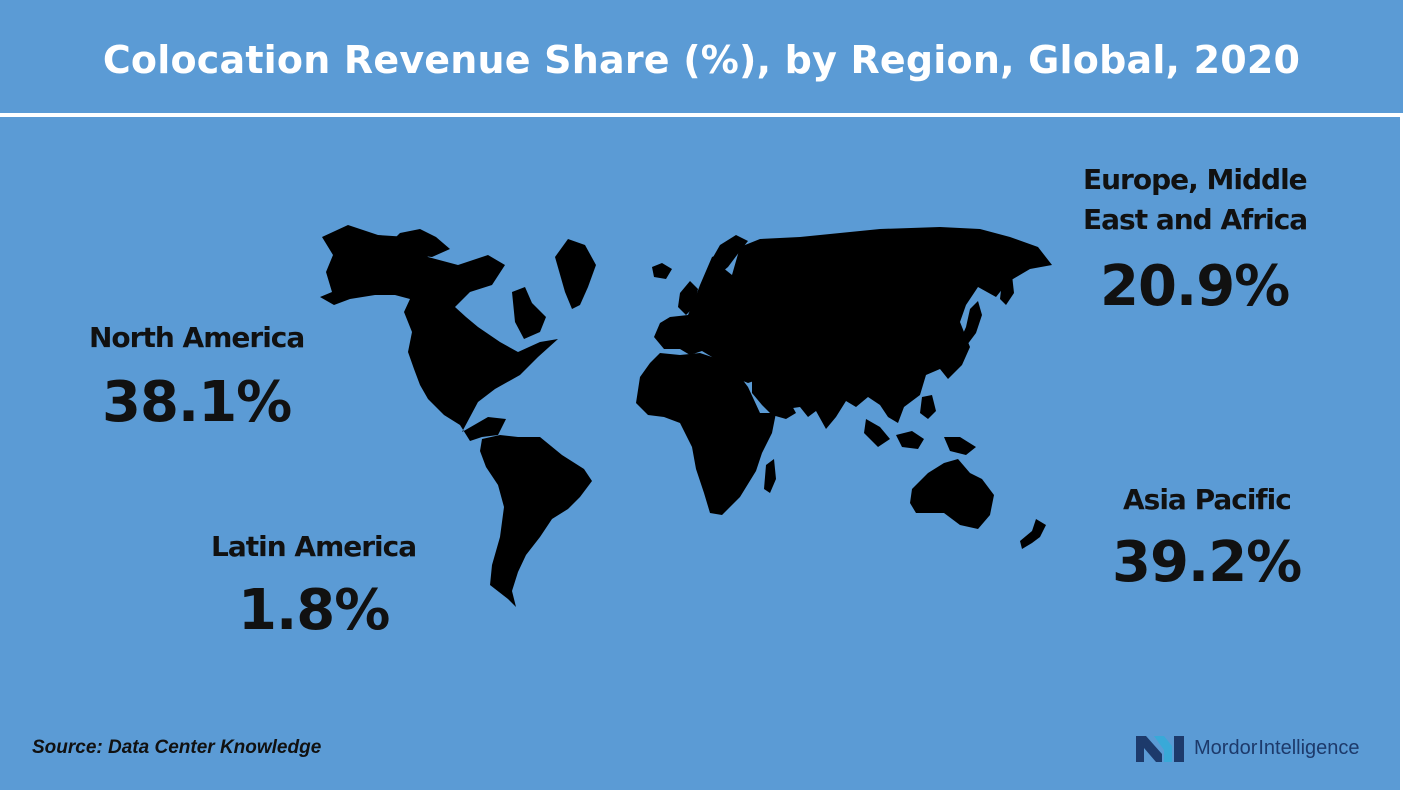 The height and width of the screenshot is (790, 1403). Describe the element at coordinates (706, 434) in the screenshot. I see `africa-landmass` at that location.